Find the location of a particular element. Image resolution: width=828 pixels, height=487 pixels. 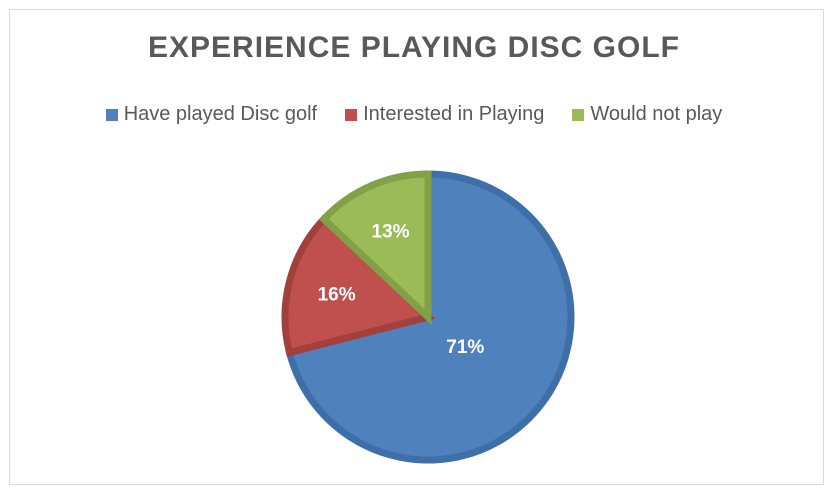

legend-item-interested: Interested in Playing is located at coordinates (444, 114).